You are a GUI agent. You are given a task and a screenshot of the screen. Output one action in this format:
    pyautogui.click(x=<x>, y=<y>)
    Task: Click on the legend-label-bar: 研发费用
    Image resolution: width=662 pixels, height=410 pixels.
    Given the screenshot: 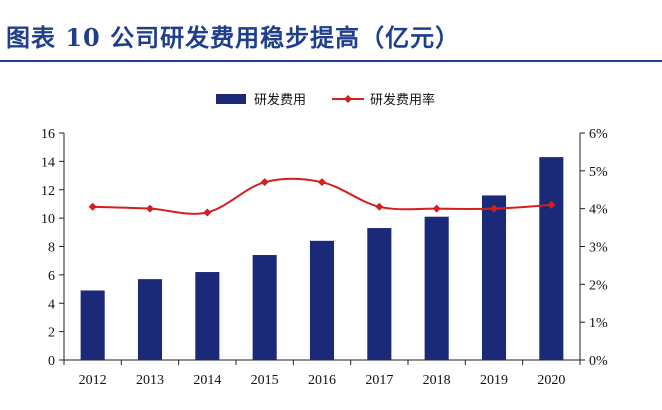 What is the action you would take?
    pyautogui.click(x=280, y=100)
    